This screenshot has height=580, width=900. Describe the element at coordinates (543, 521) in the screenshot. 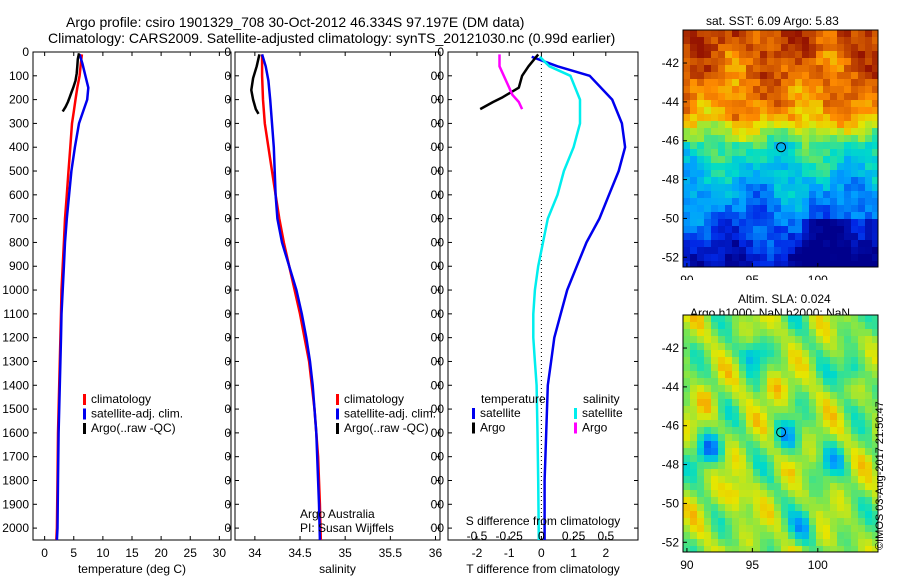

I see `x2-axis-label: S difference from climatology` at that location.